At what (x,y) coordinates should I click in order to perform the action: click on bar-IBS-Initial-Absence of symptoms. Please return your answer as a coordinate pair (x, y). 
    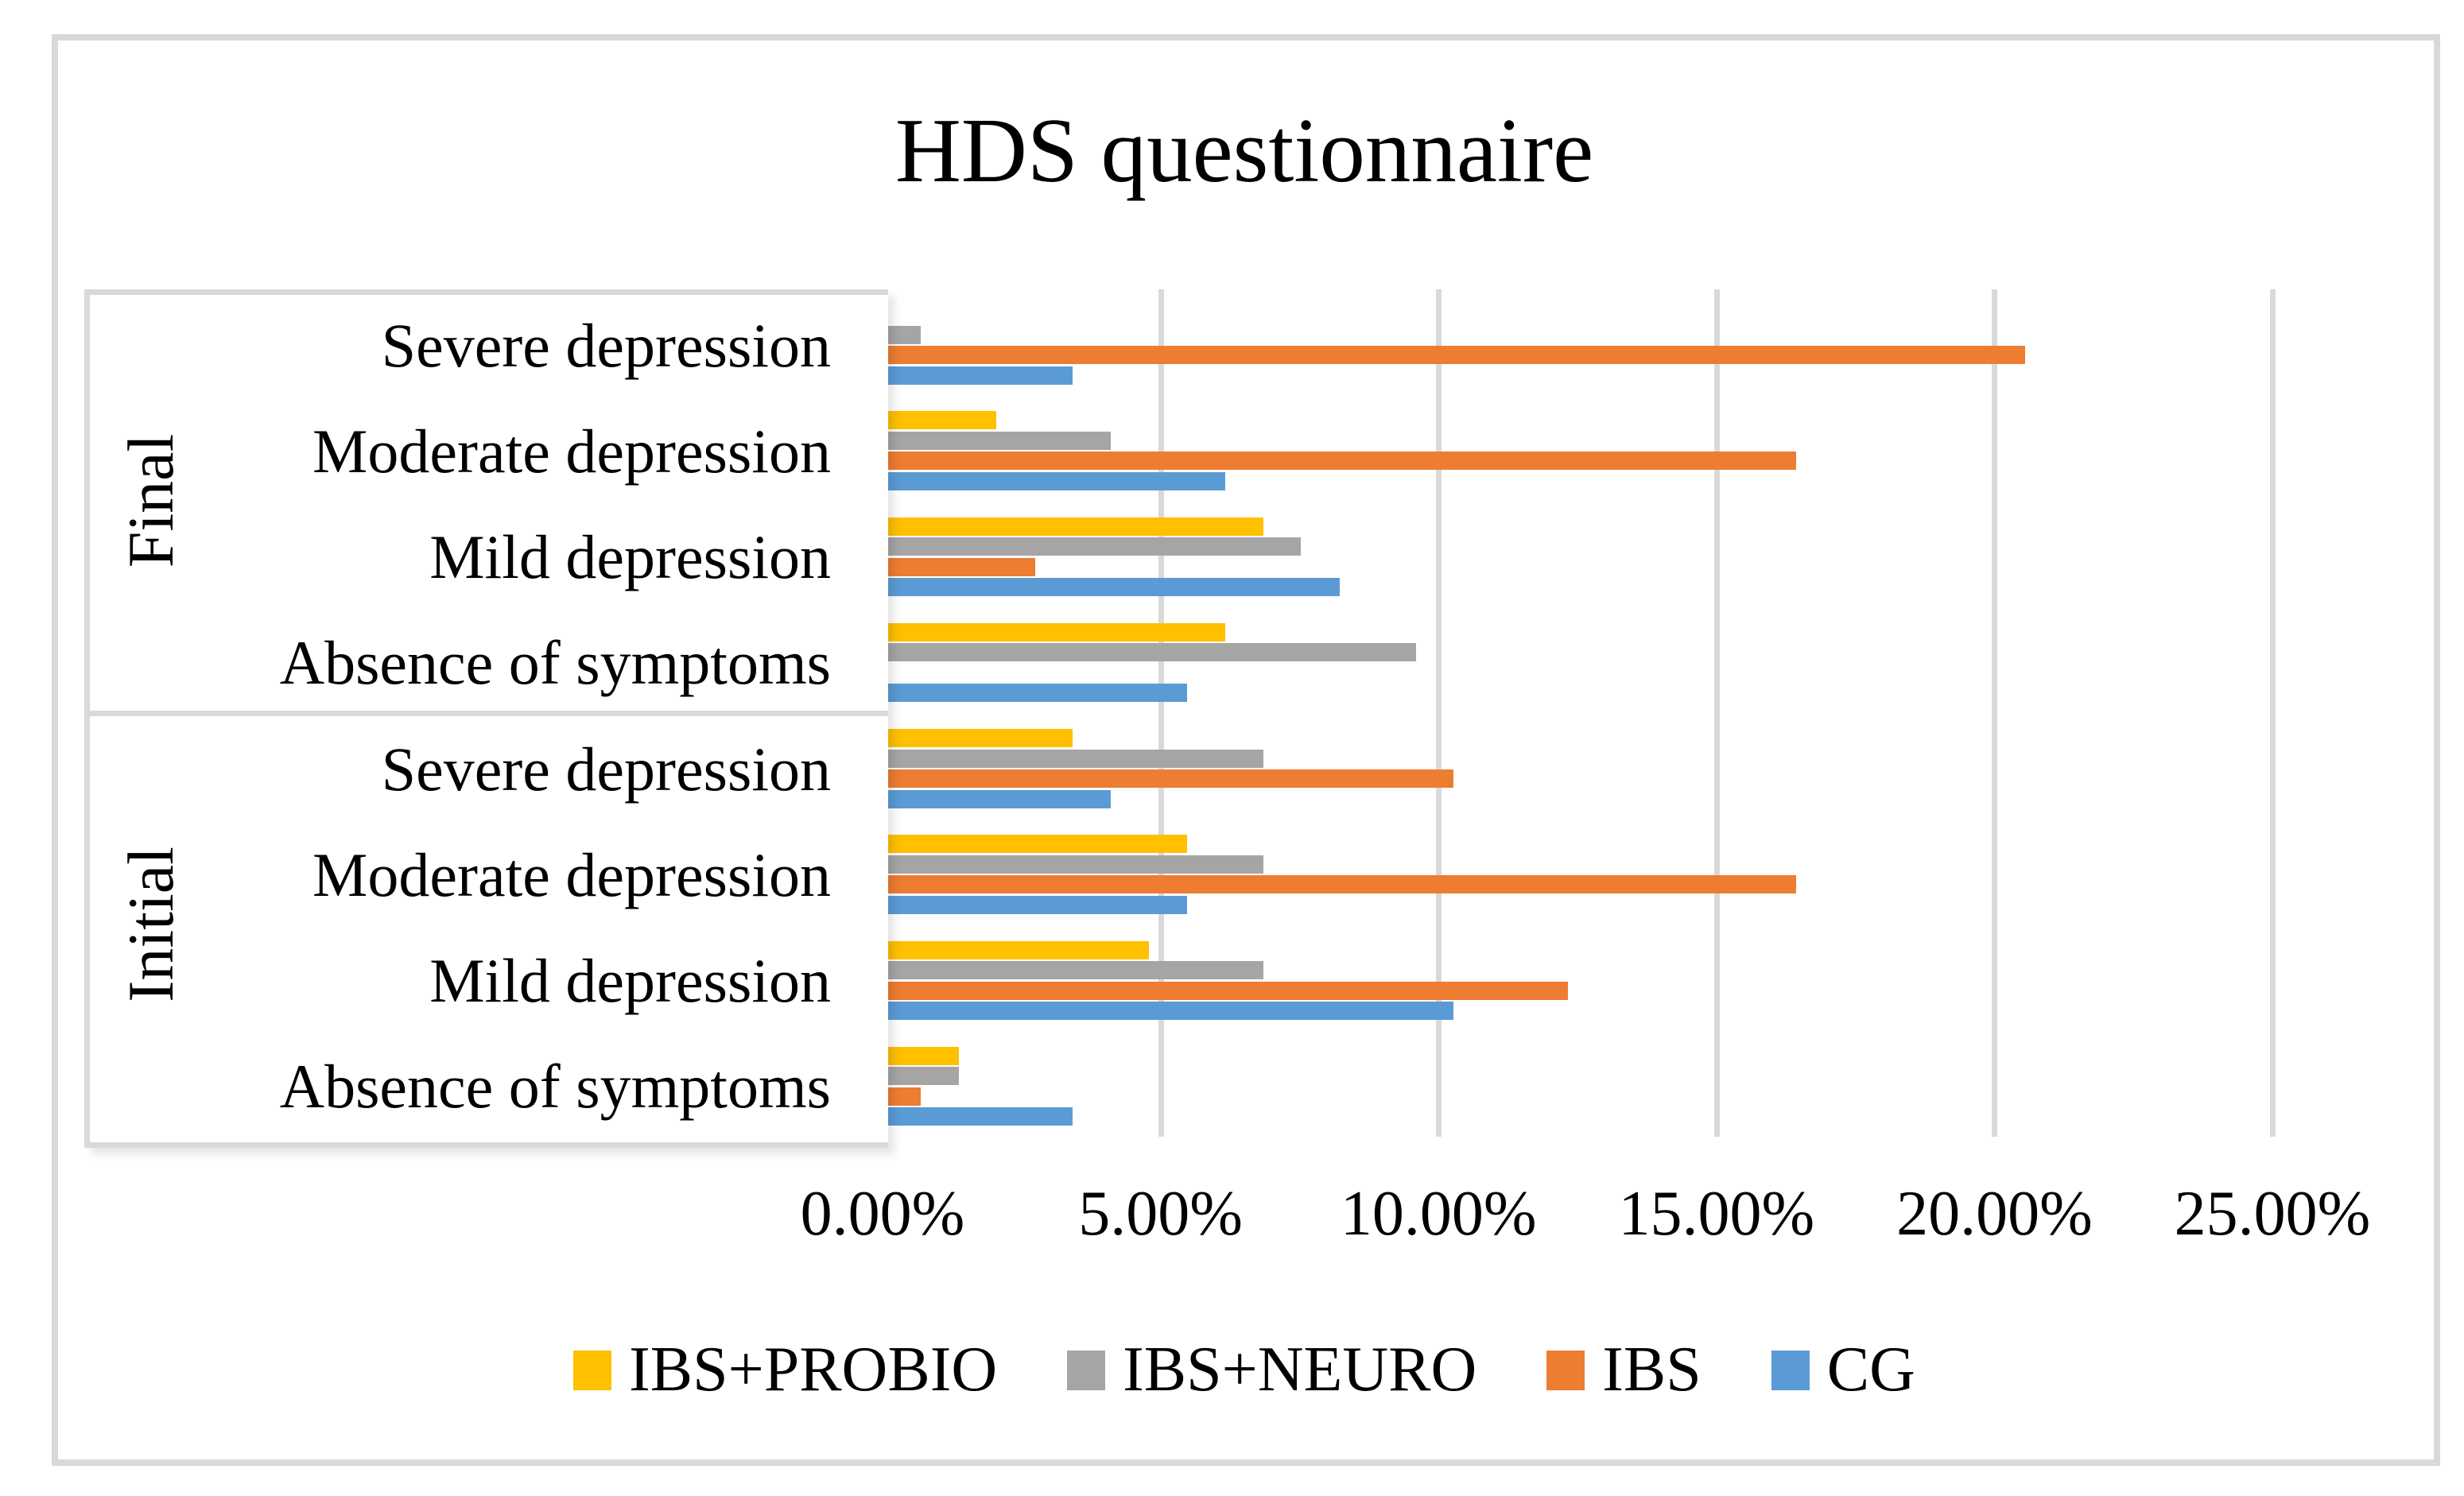
    Looking at the image, I should click on (902, 1096).